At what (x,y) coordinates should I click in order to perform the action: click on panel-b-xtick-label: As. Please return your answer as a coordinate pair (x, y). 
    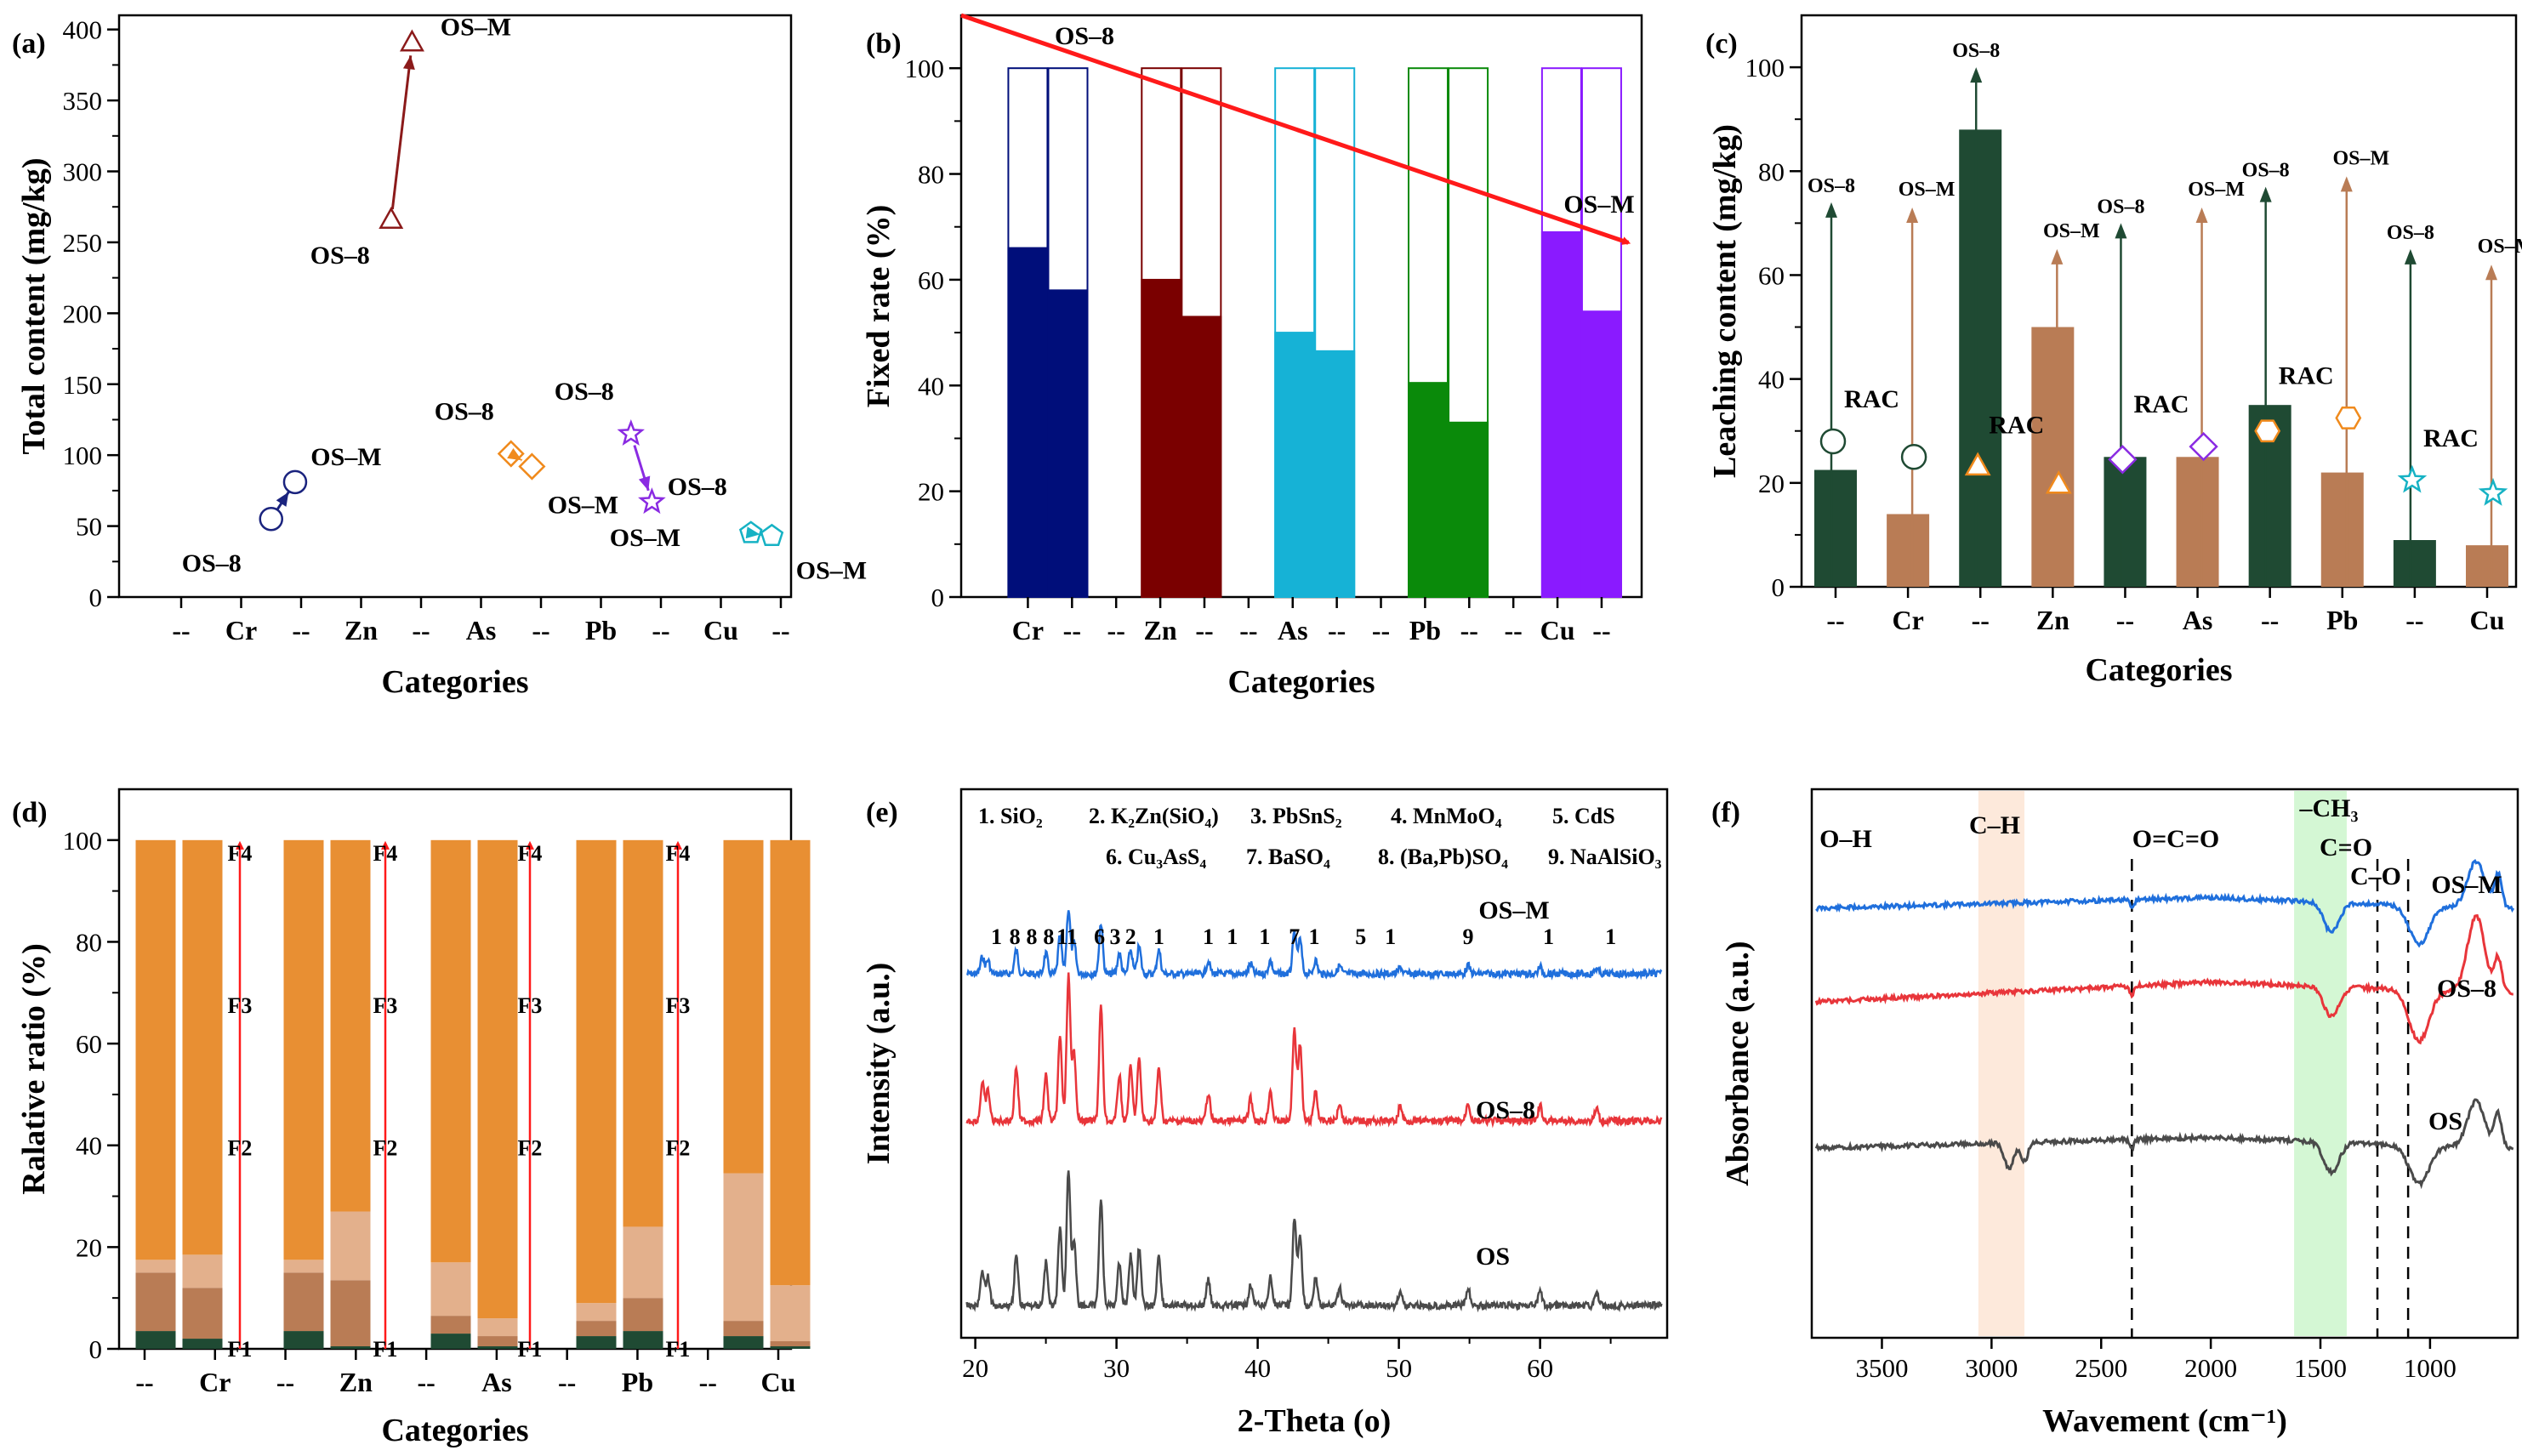
    Looking at the image, I should click on (1293, 630).